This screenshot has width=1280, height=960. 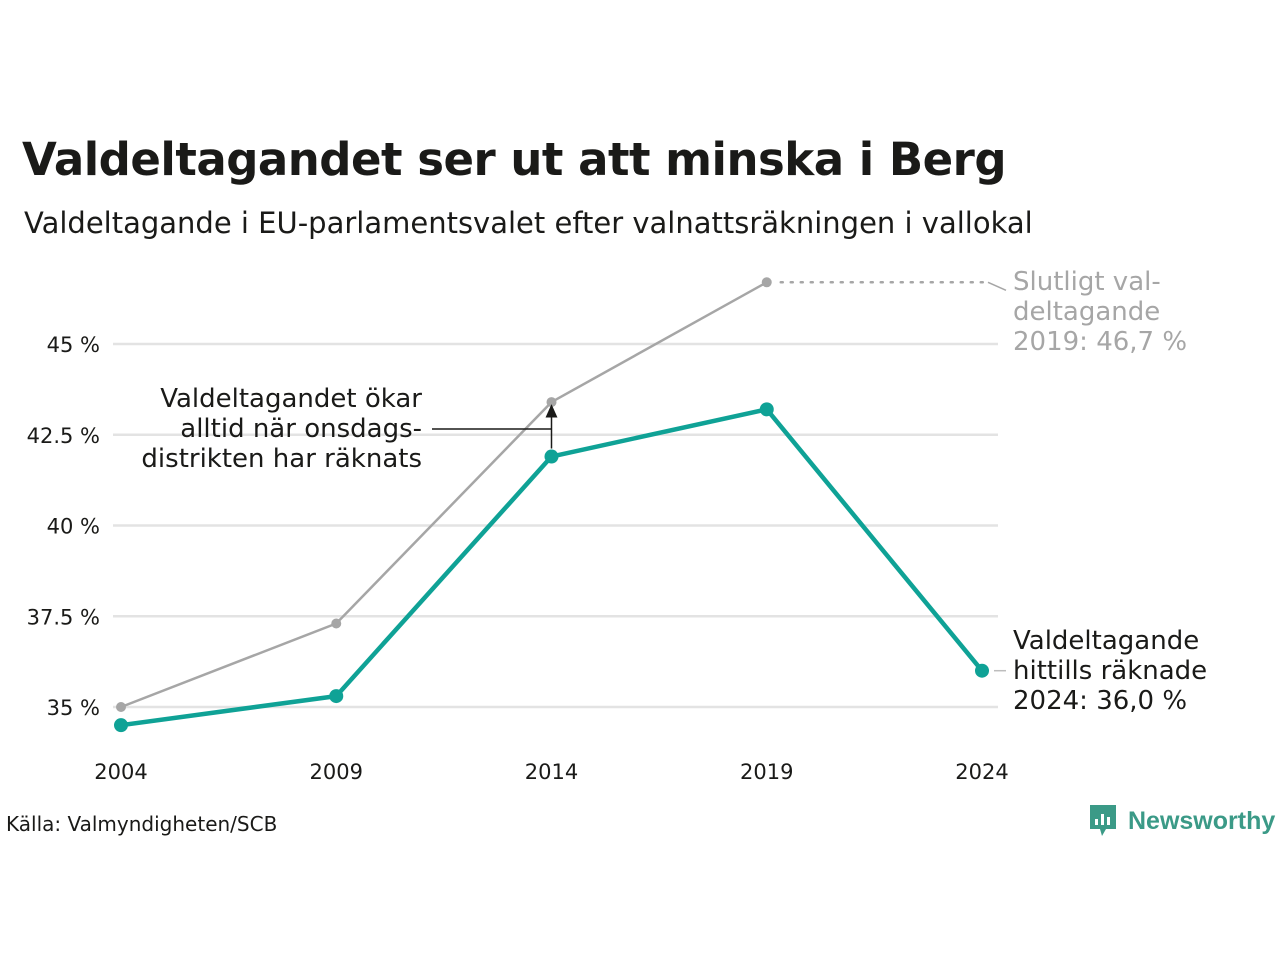 I want to click on y-tick-label: 35 %, so click(x=73, y=708).